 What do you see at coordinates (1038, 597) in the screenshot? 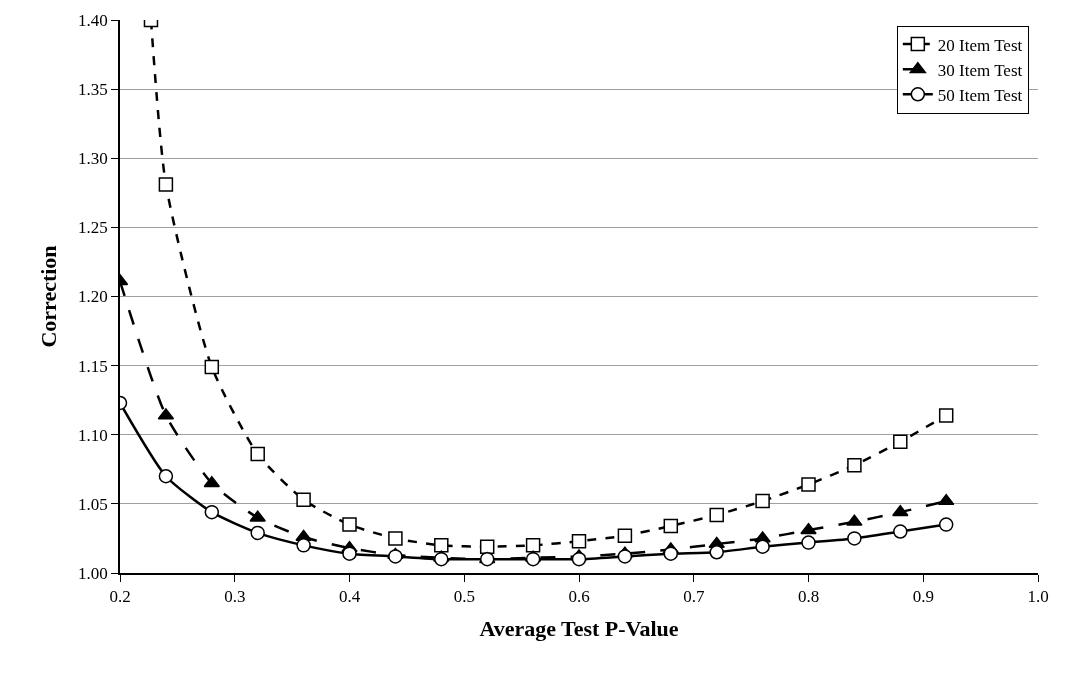
I see `x-tick-label: 1.0` at bounding box center [1038, 597].